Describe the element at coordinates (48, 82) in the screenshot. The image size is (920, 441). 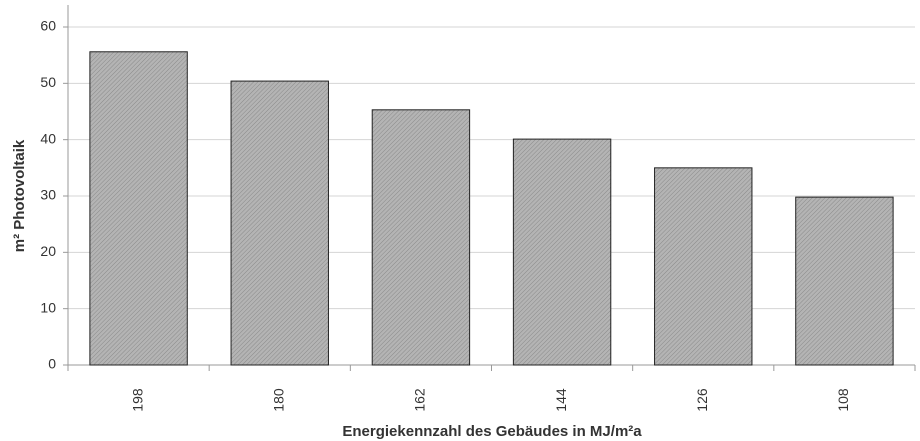
I see `y-tick-label: 50` at that location.